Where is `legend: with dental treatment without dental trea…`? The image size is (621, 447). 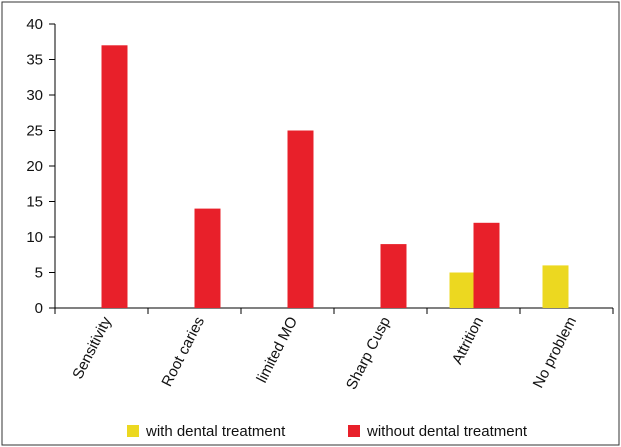 legend: with dental treatment without dental trea… is located at coordinates (327, 431).